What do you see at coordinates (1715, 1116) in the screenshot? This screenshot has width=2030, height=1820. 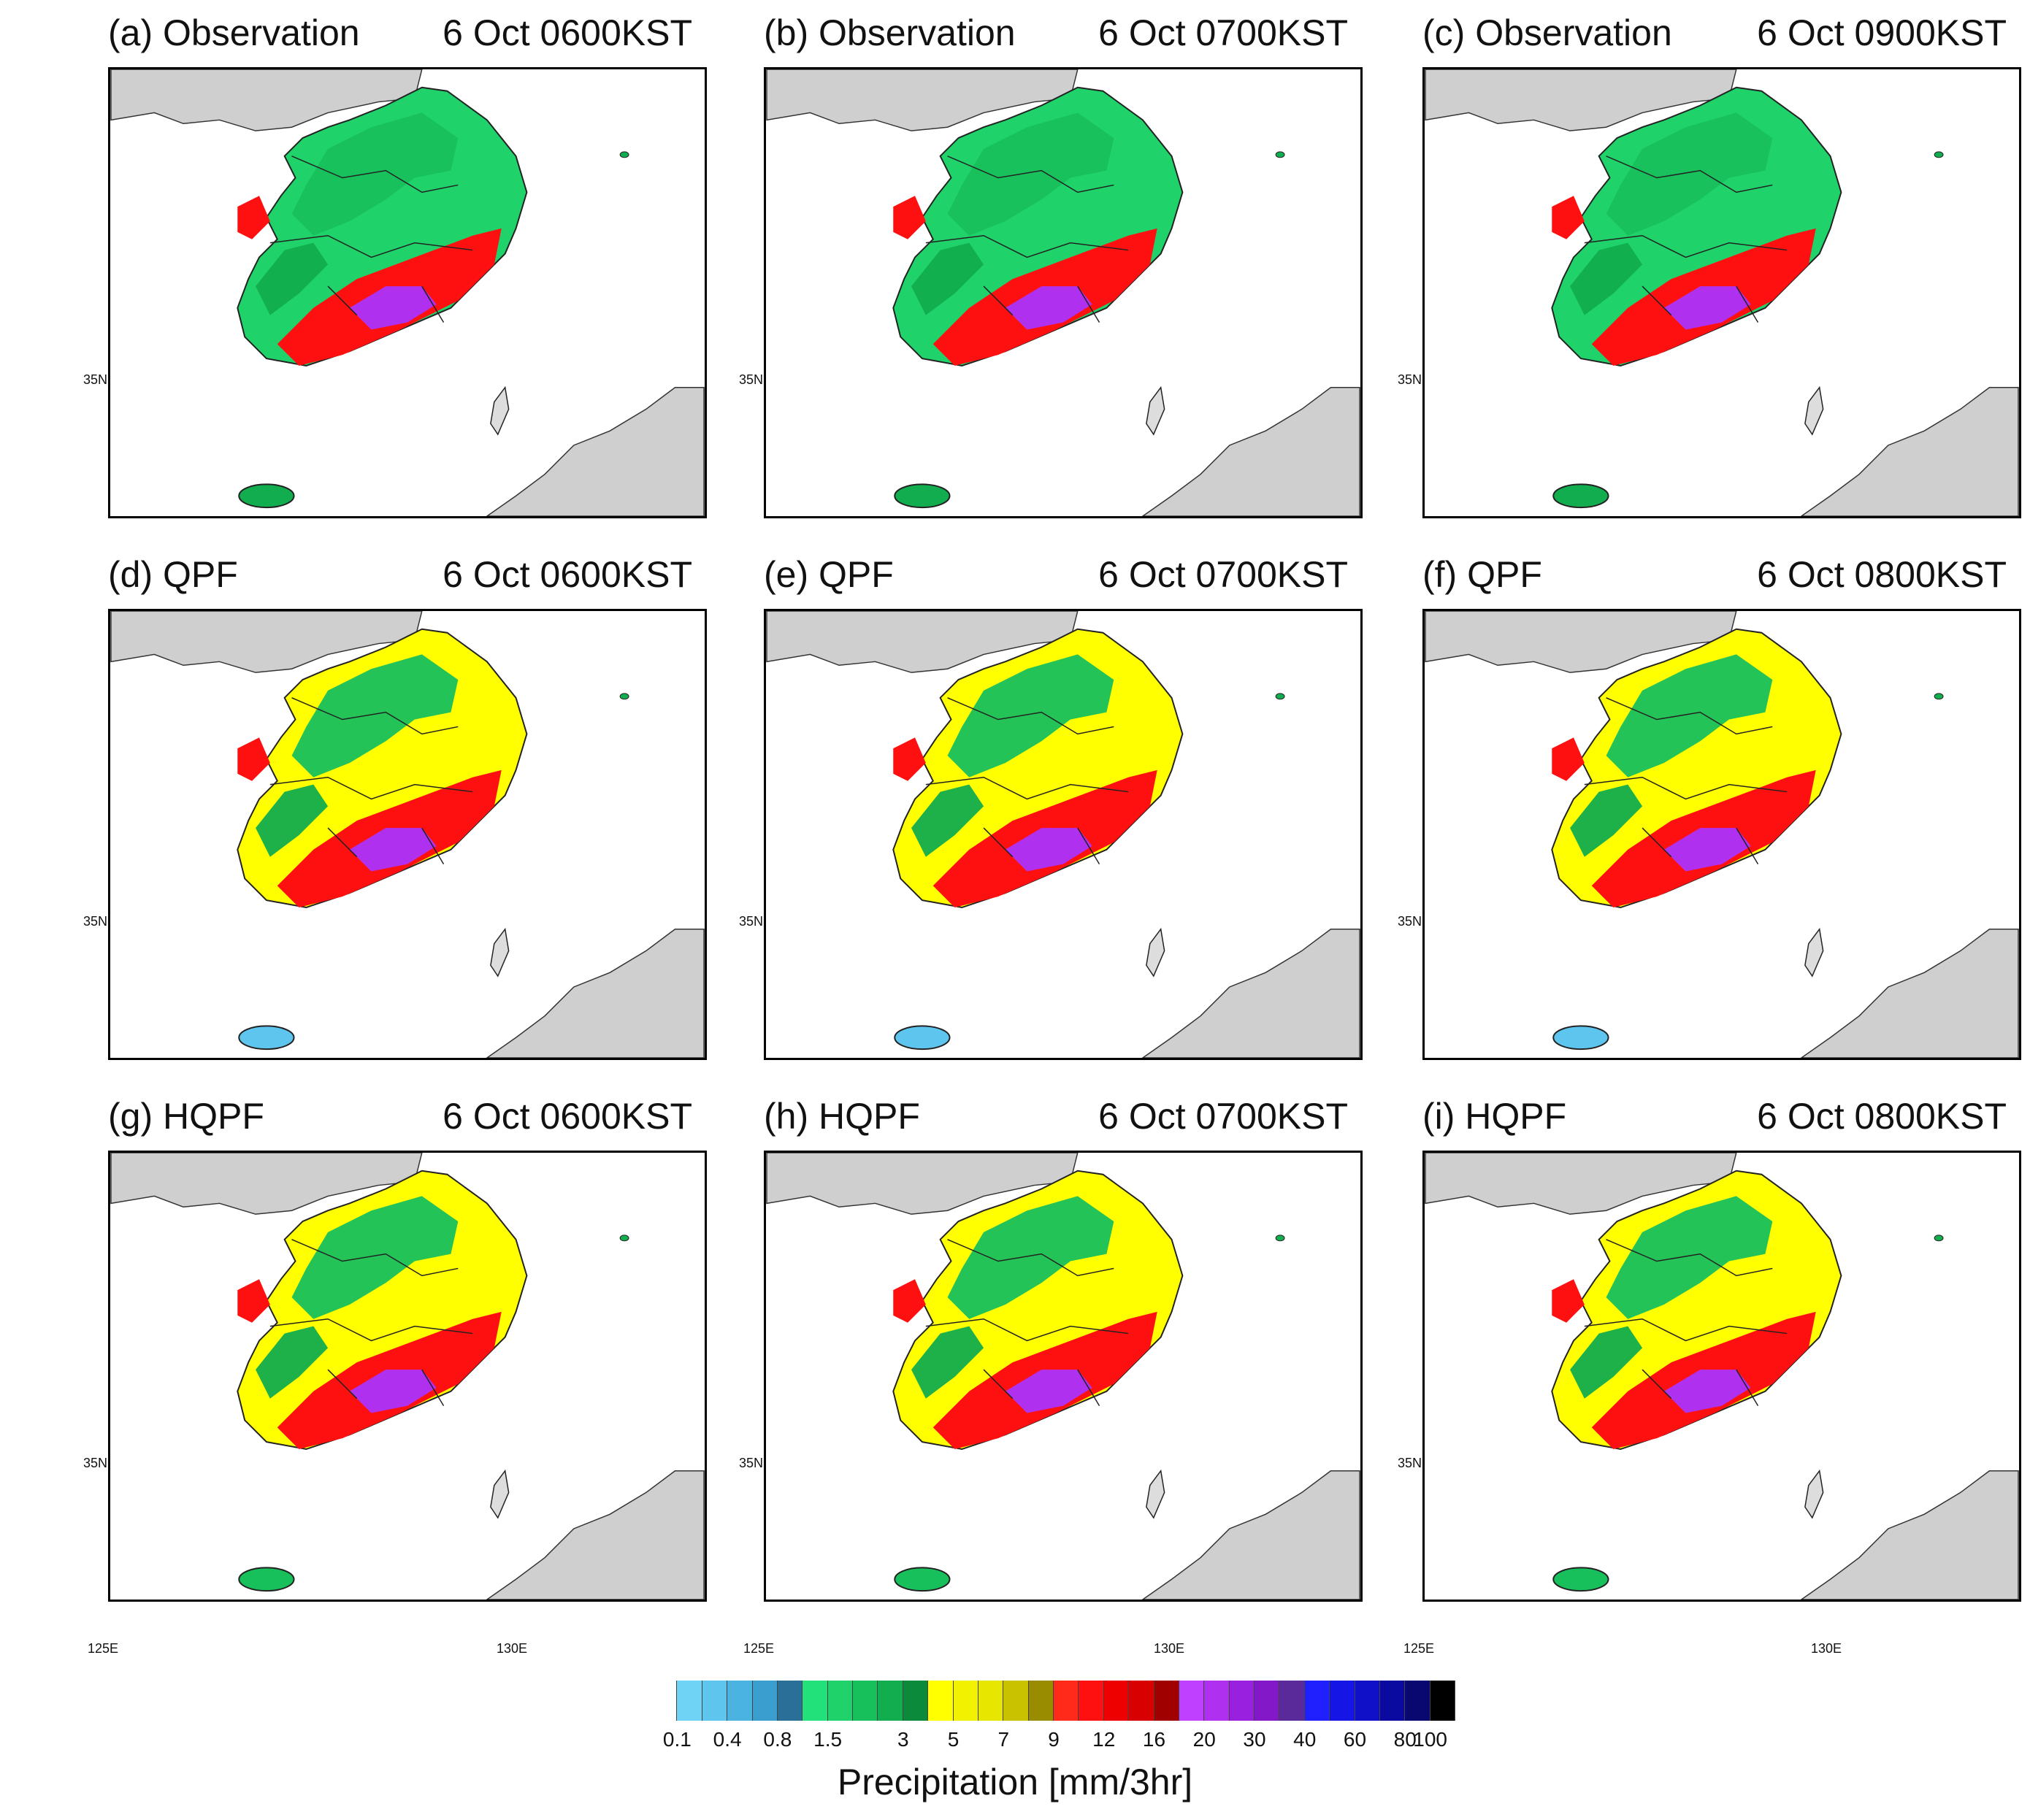 I see `panel-title: (i) HQPF 6 Oct 0800KST` at bounding box center [1715, 1116].